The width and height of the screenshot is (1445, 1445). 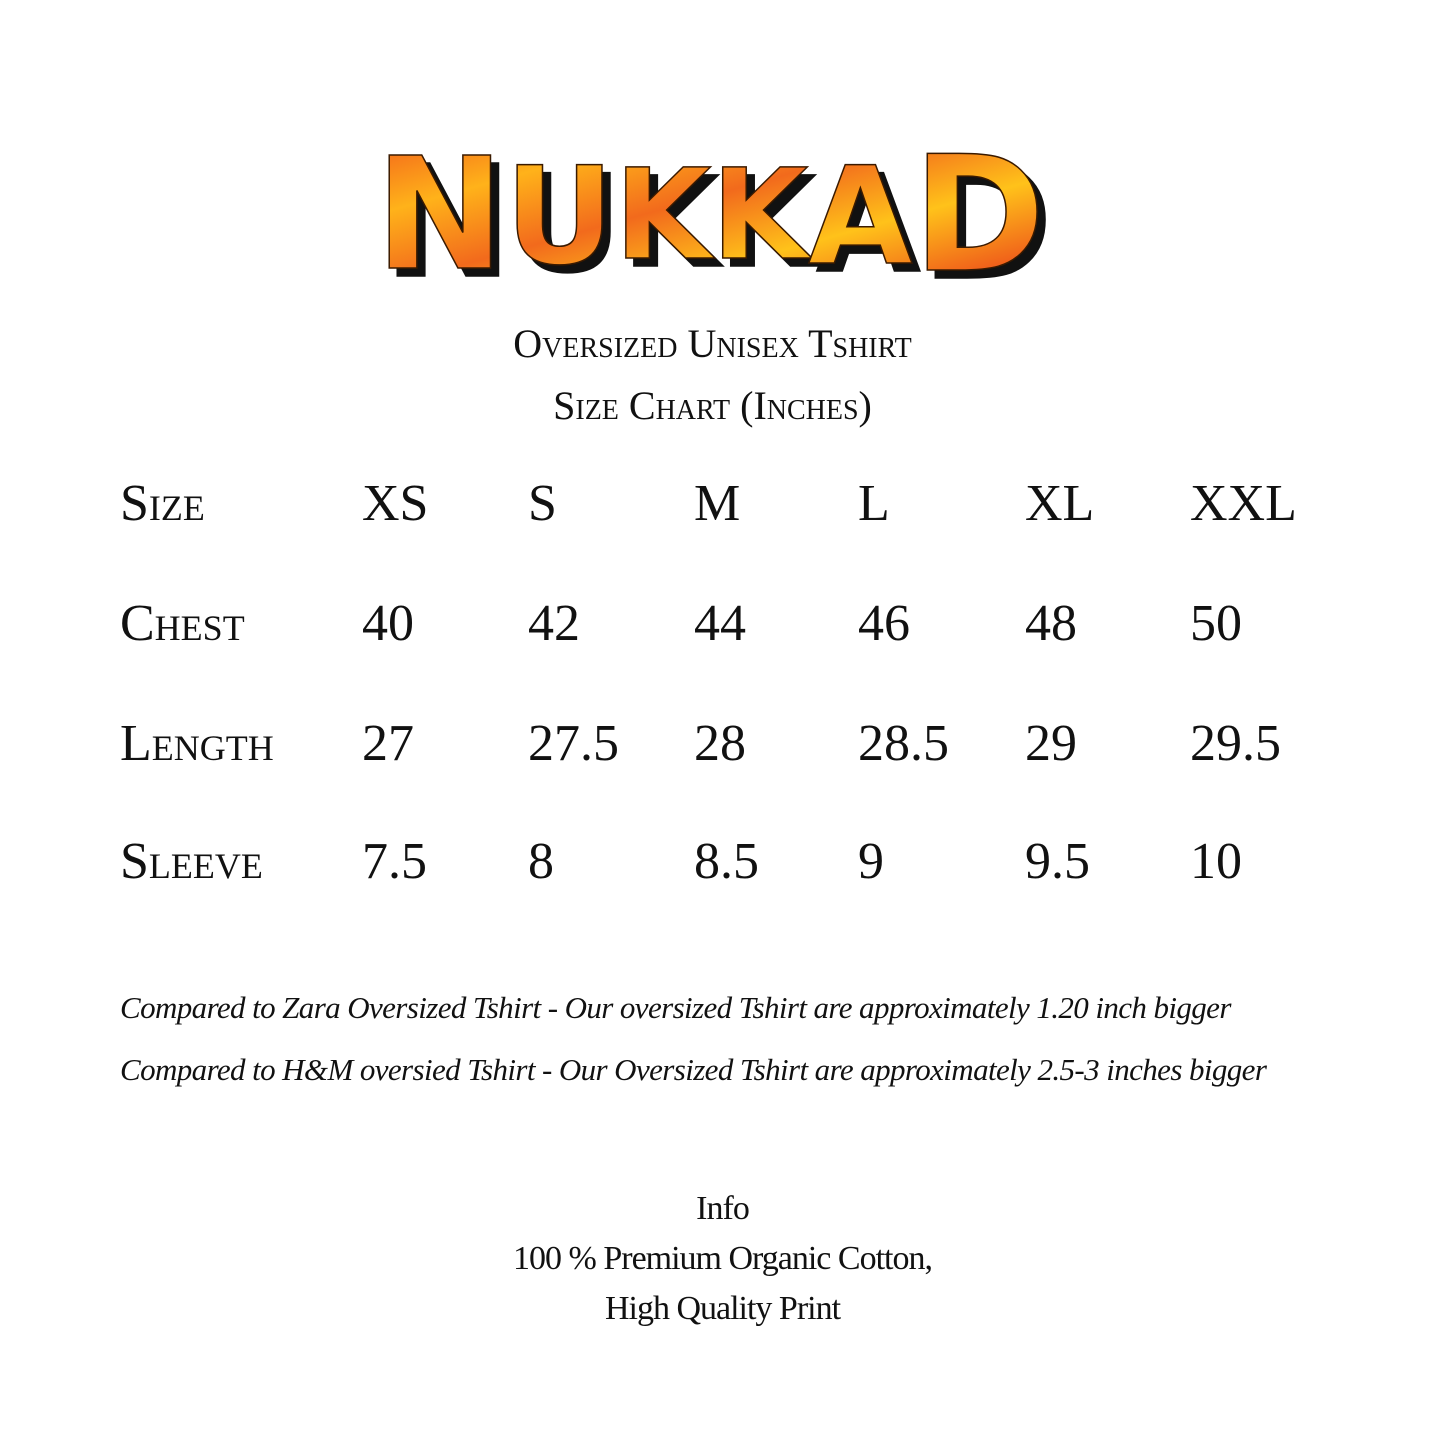 I want to click on row-label-sleeve: Sleeve, so click(x=191, y=861).